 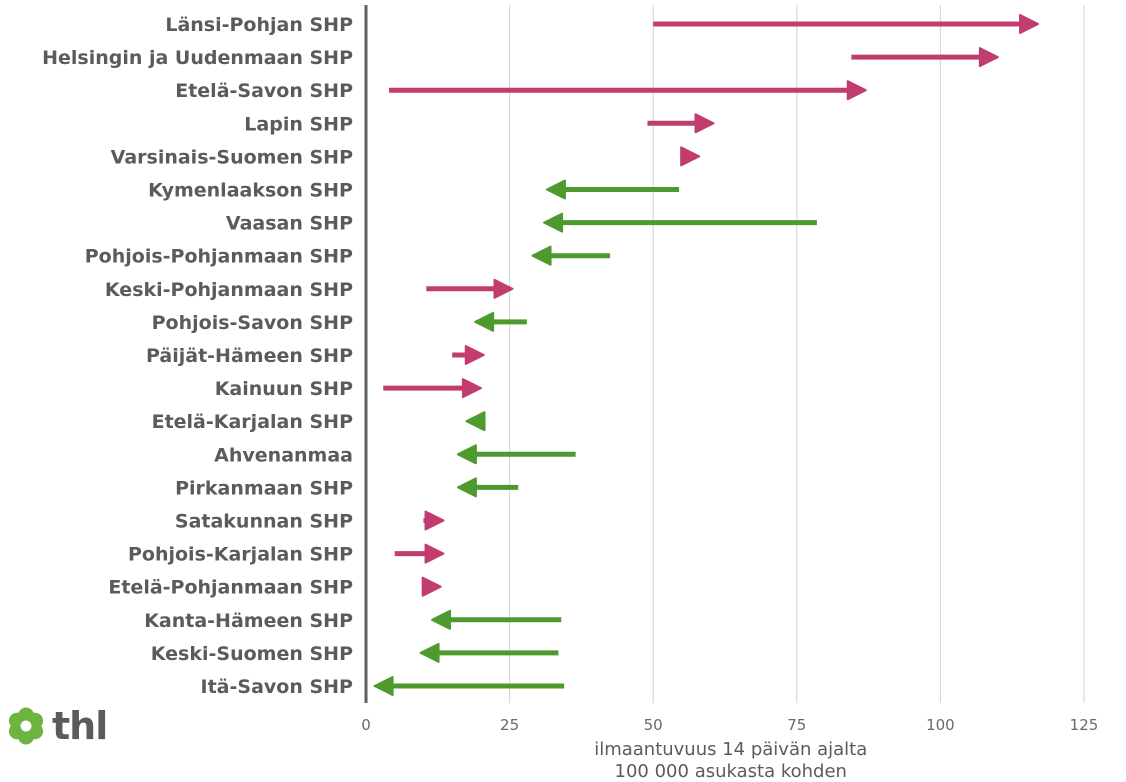 What do you see at coordinates (731, 771) in the screenshot?
I see `x-axis-title-line2: 100 000 asukasta kohden` at bounding box center [731, 771].